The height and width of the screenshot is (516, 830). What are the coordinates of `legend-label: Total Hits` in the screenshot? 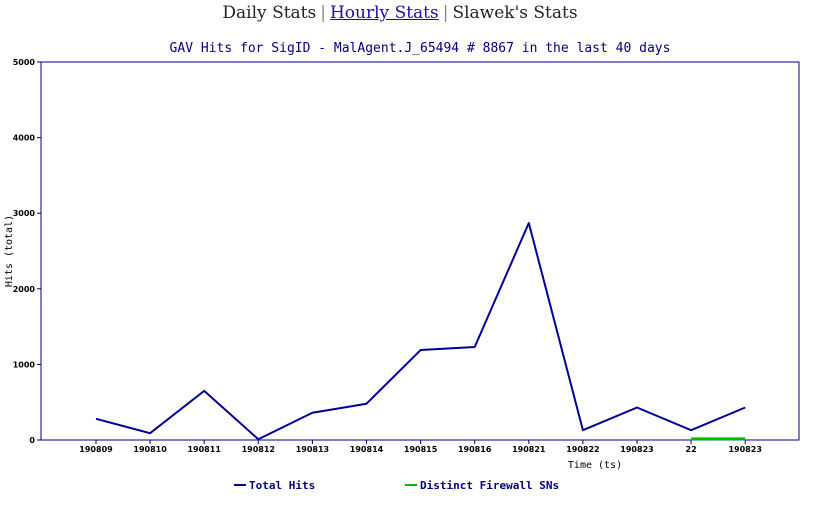 It's located at (282, 485).